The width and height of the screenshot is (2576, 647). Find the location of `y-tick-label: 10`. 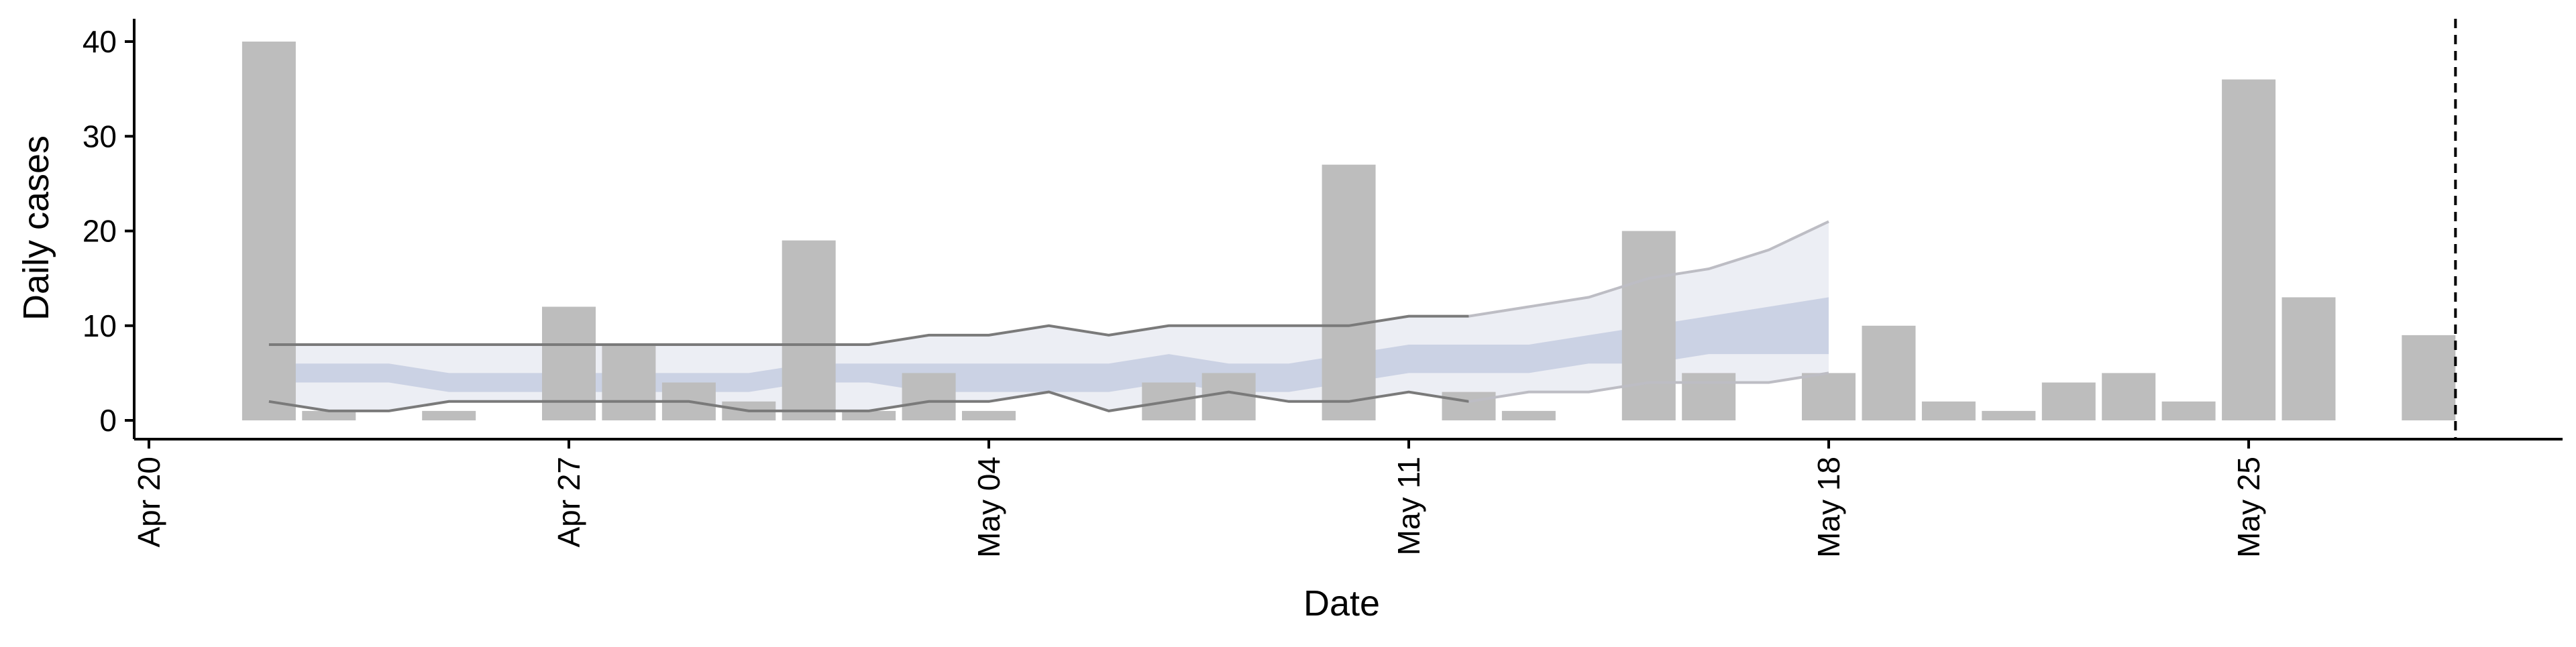

y-tick-label: 10 is located at coordinates (100, 325).